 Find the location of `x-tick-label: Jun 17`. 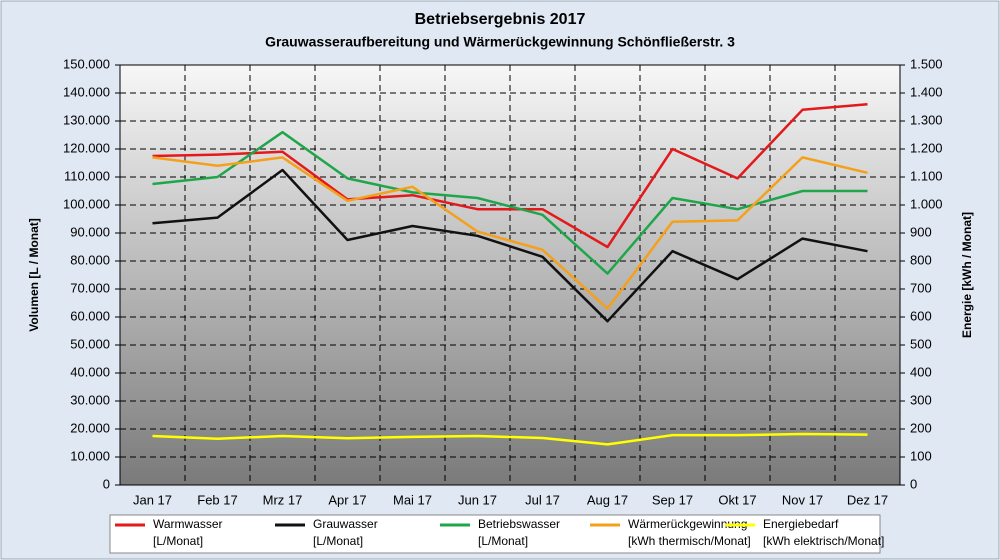

x-tick-label: Jun 17 is located at coordinates (477, 499).